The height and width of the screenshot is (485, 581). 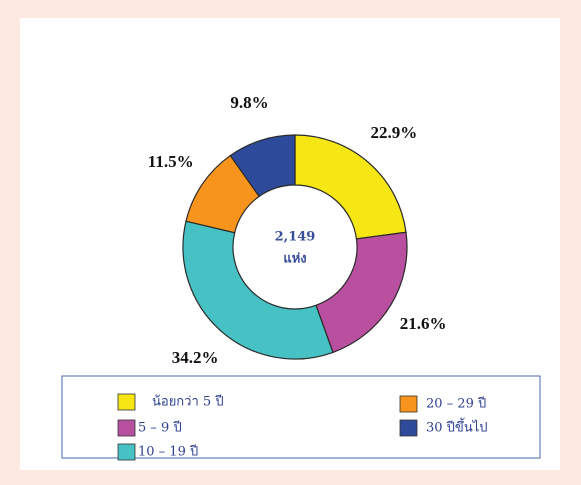 I want to click on value-label: 34.2%, so click(x=195, y=357).